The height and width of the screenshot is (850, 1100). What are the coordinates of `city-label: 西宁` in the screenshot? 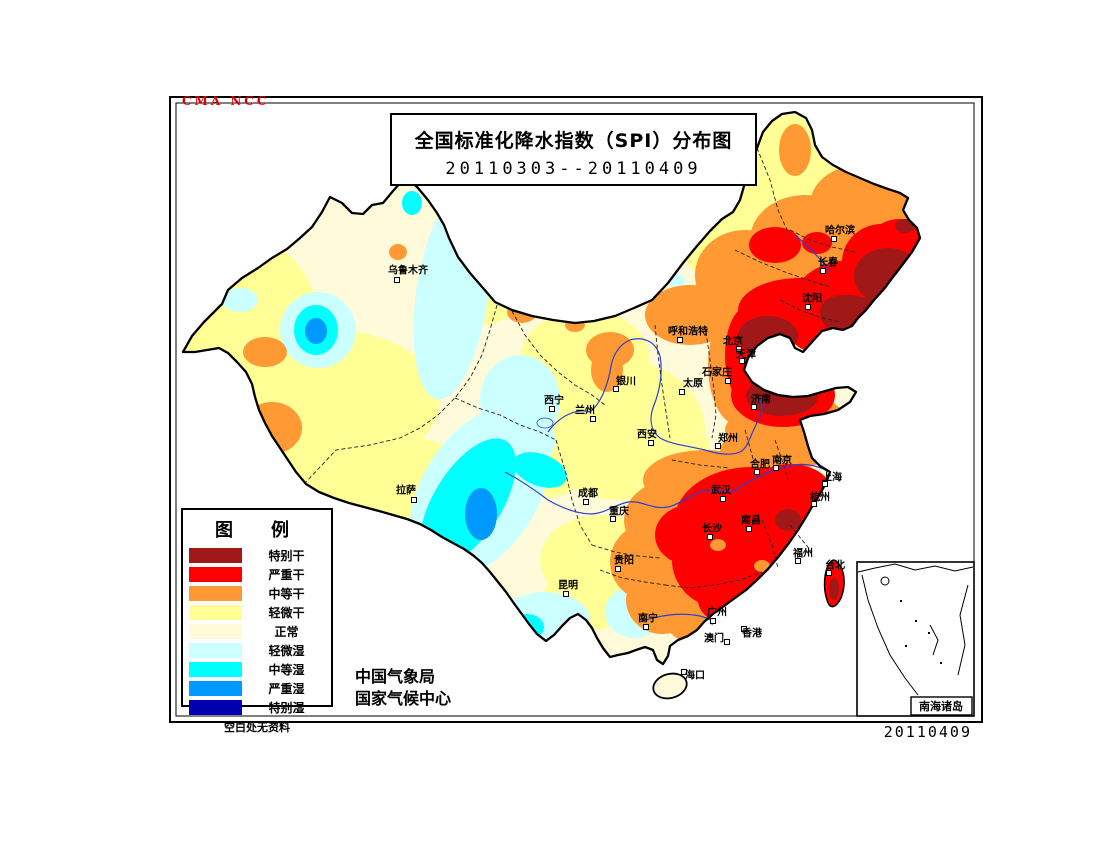 It's located at (554, 401).